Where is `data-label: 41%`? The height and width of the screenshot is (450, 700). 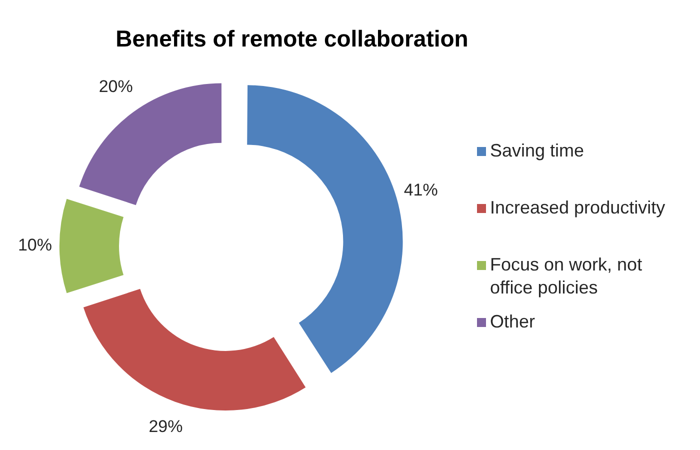 data-label: 41% is located at coordinates (421, 190).